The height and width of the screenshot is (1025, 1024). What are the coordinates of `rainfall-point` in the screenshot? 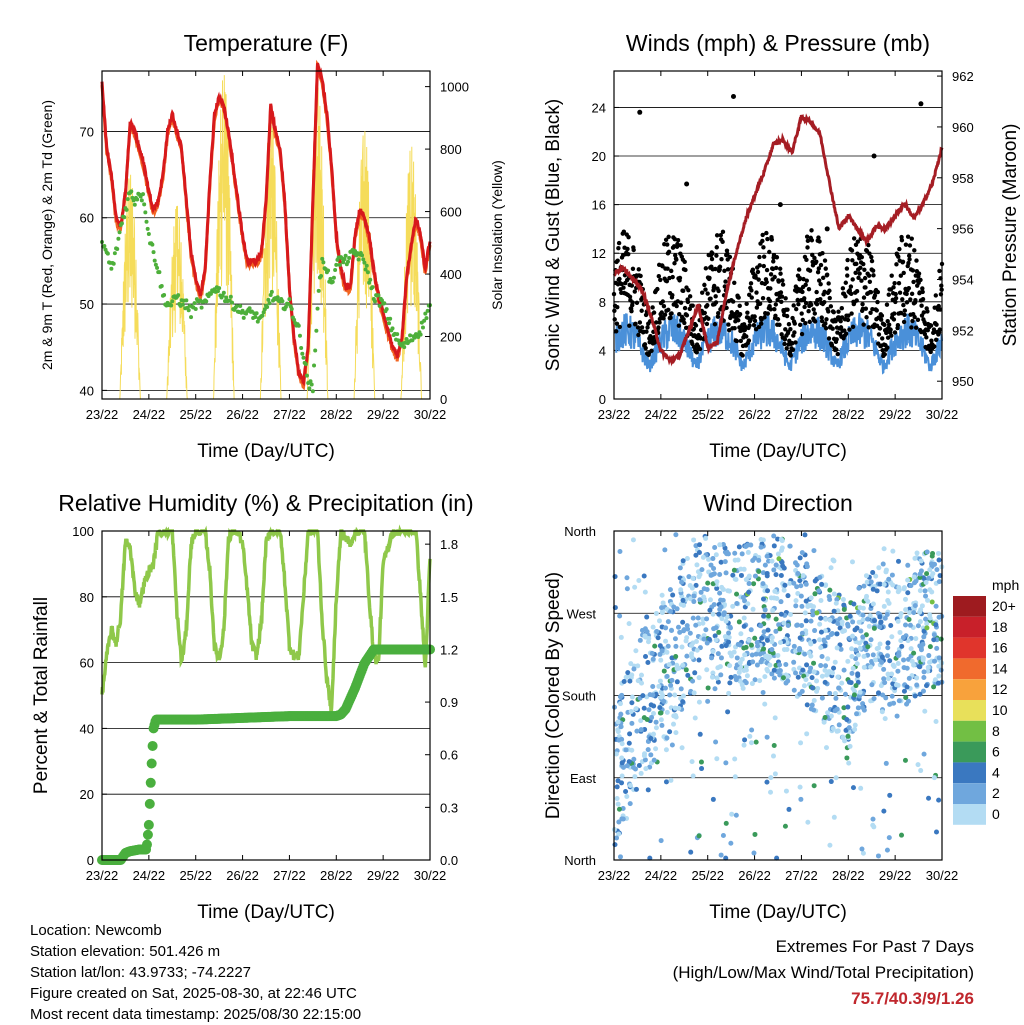 It's located at (150, 782).